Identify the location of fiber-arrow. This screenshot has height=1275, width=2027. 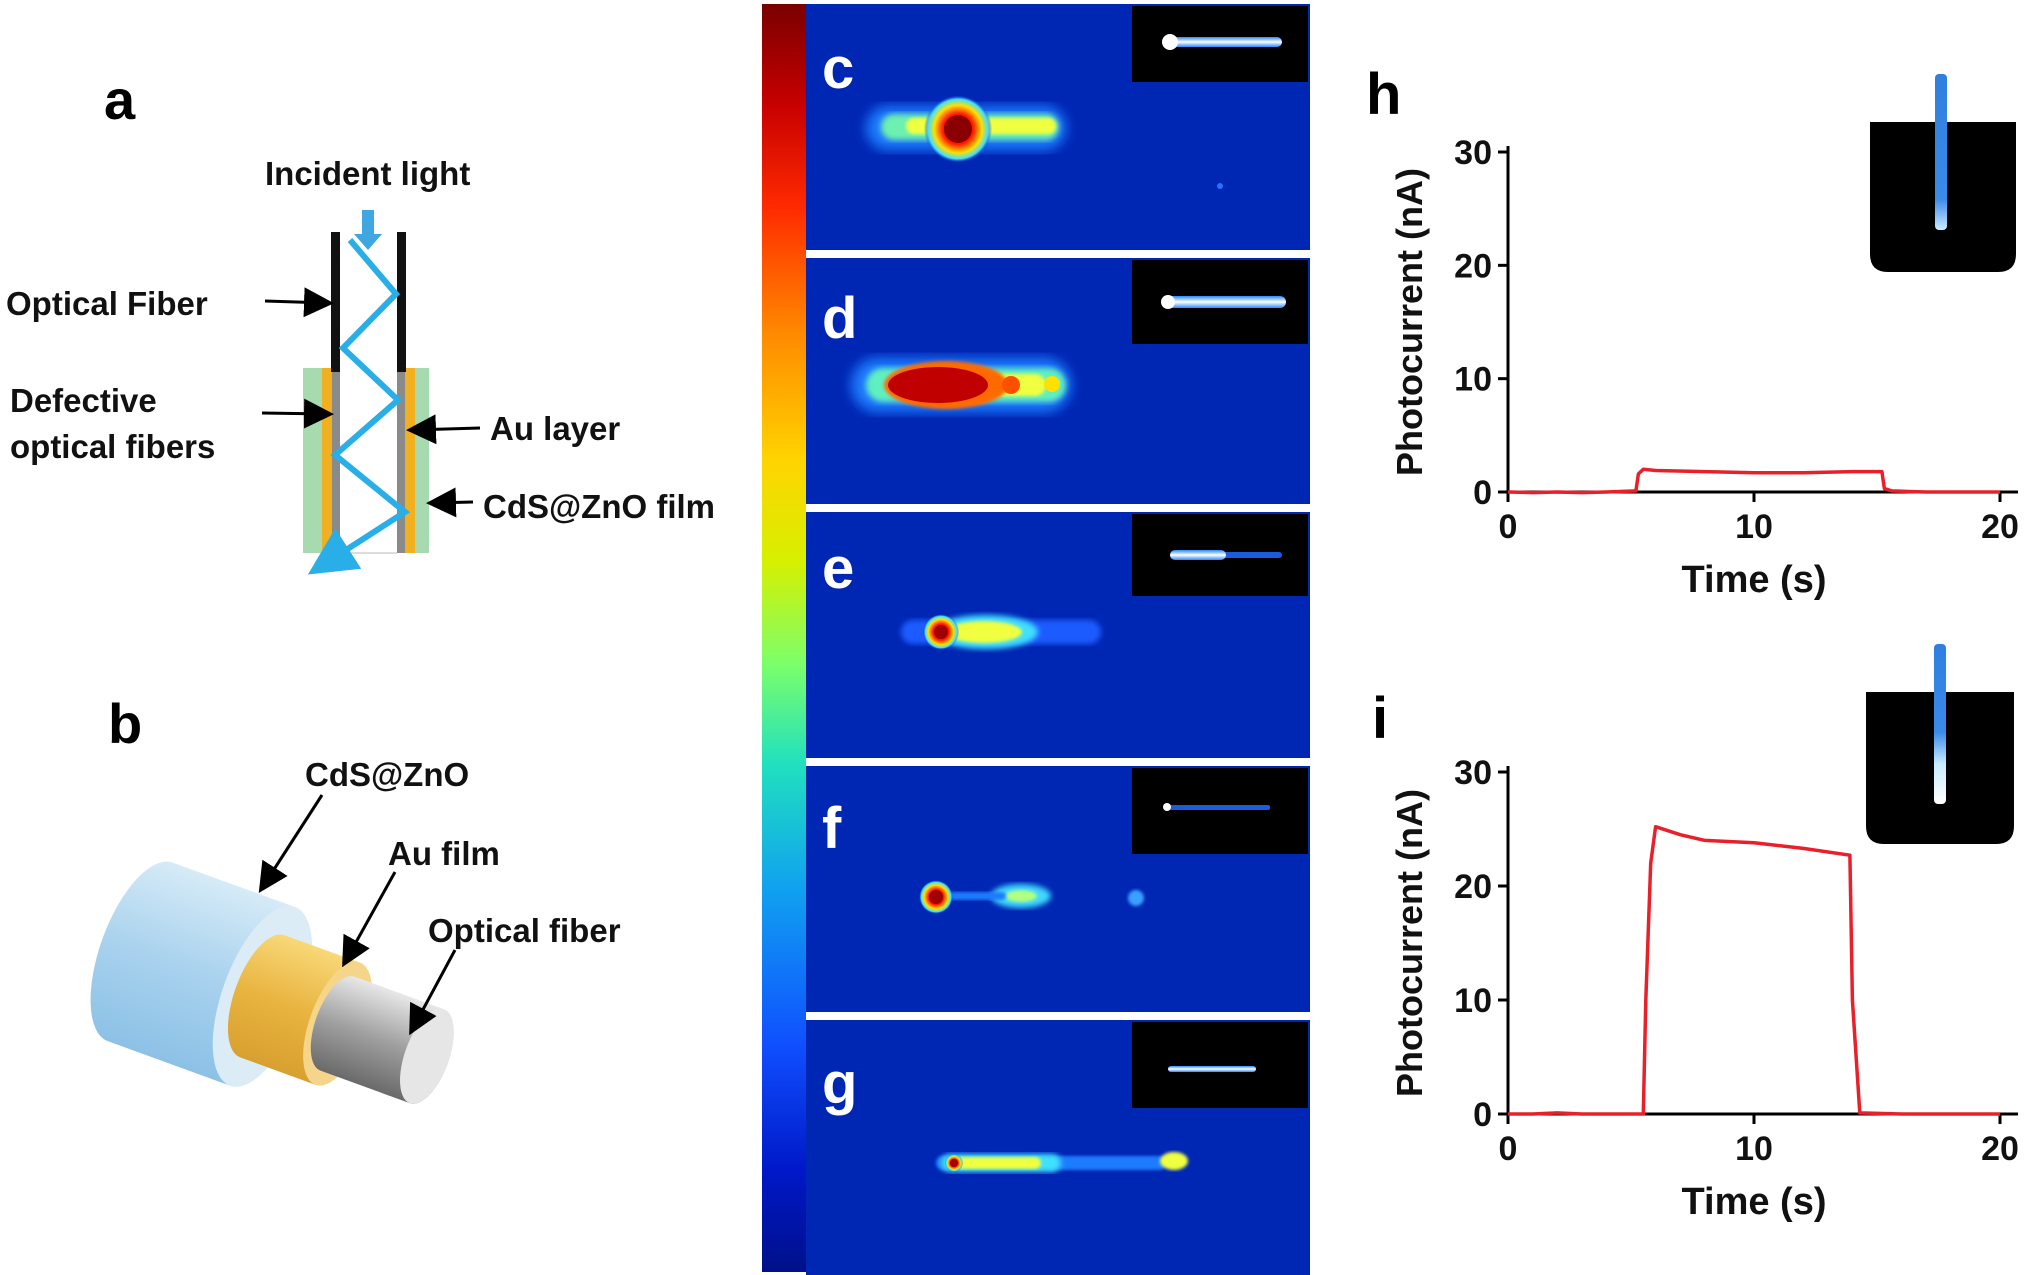
(433, 992).